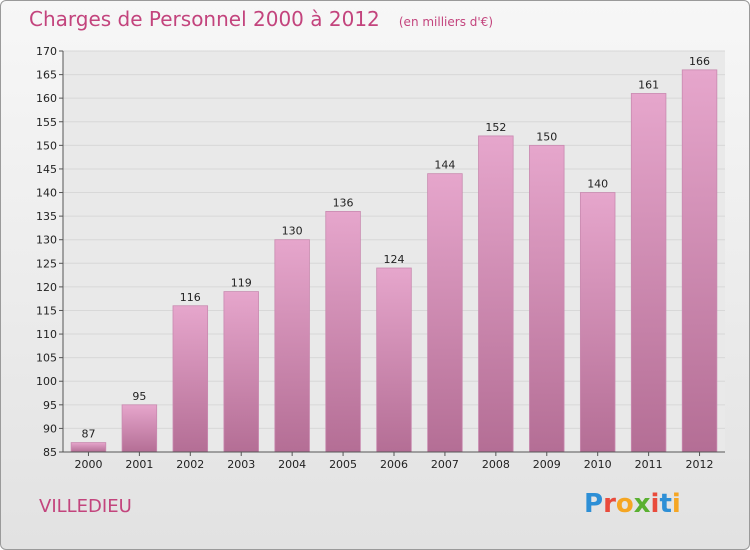 The height and width of the screenshot is (550, 750). What do you see at coordinates (699, 61) in the screenshot?
I see `value-label-2012: 166` at bounding box center [699, 61].